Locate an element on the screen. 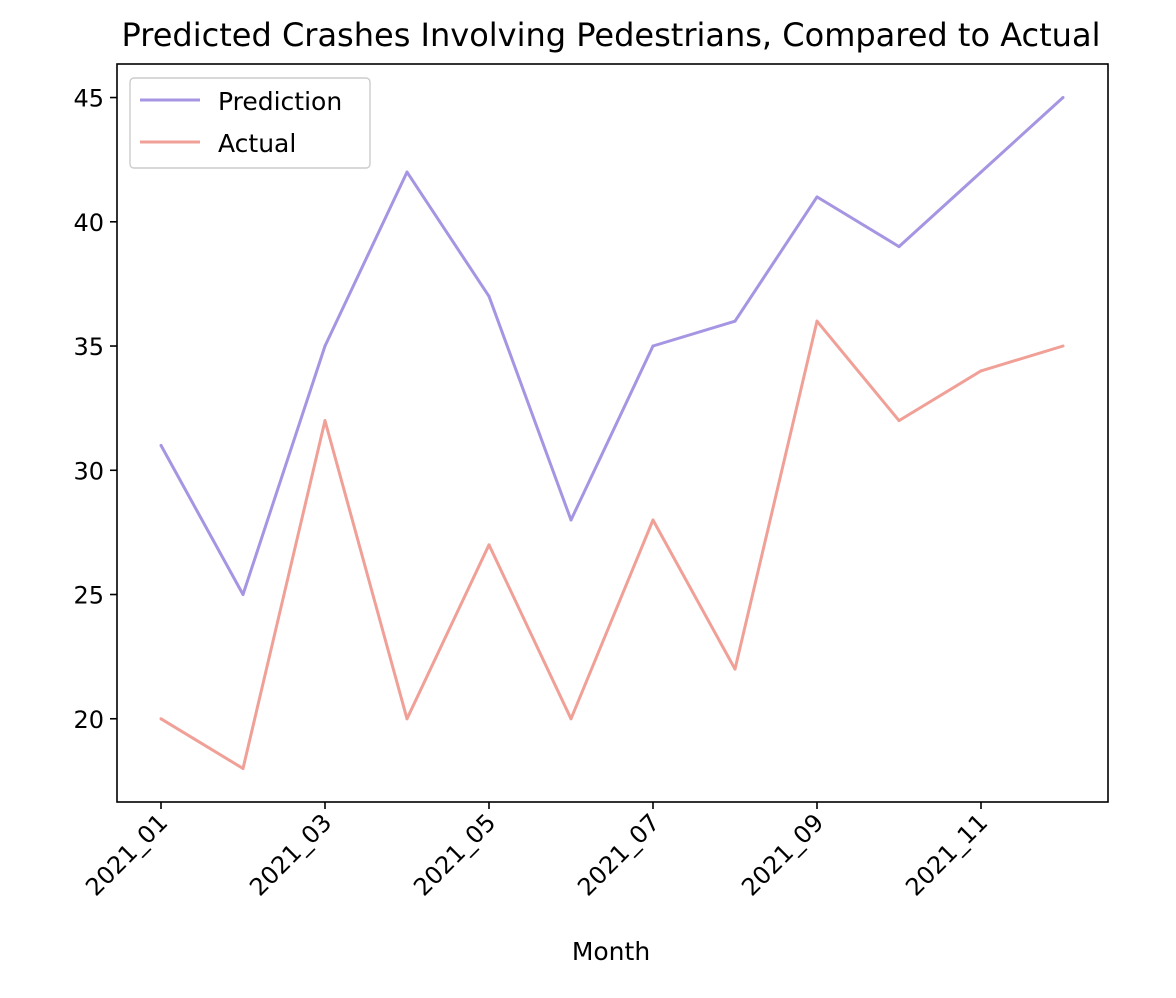  y-tick-label: 45 is located at coordinates (88, 99).